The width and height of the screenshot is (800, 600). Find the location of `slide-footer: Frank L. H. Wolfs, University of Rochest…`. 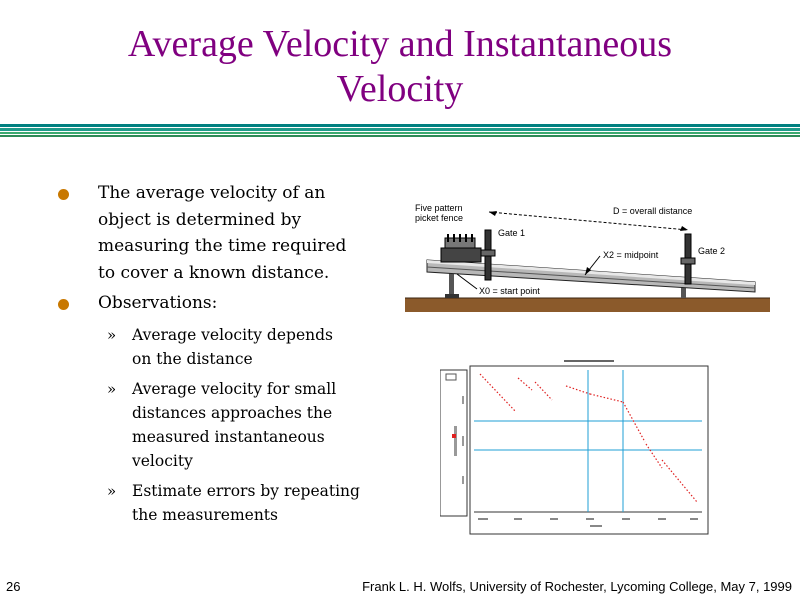

slide-footer: Frank L. H. Wolfs, University of Rochest… is located at coordinates (577, 586).